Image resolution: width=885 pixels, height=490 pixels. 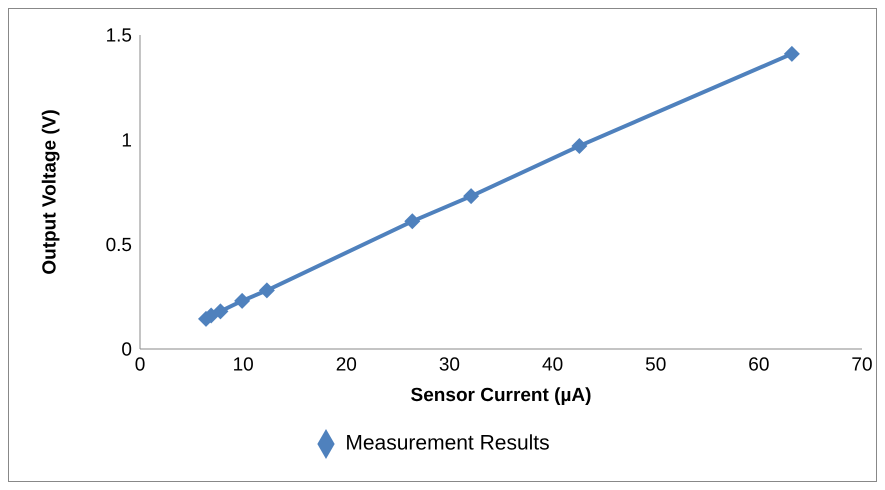 What do you see at coordinates (119, 245) in the screenshot?
I see `y-tick-label: 0.5` at bounding box center [119, 245].